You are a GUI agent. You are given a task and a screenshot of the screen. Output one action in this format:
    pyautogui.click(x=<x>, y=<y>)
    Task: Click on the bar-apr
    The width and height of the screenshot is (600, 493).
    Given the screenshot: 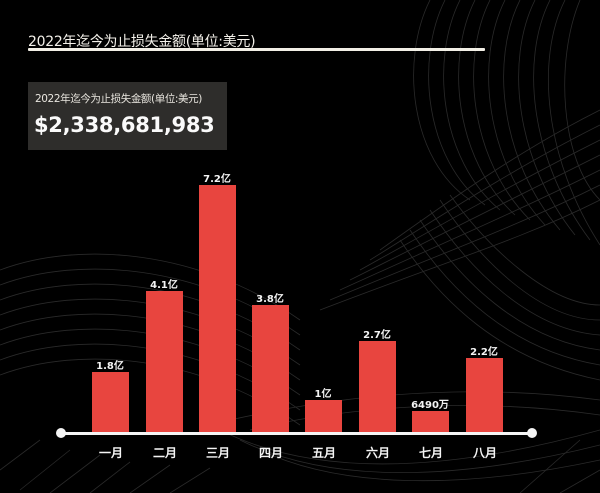 What is the action you would take?
    pyautogui.click(x=270, y=369)
    